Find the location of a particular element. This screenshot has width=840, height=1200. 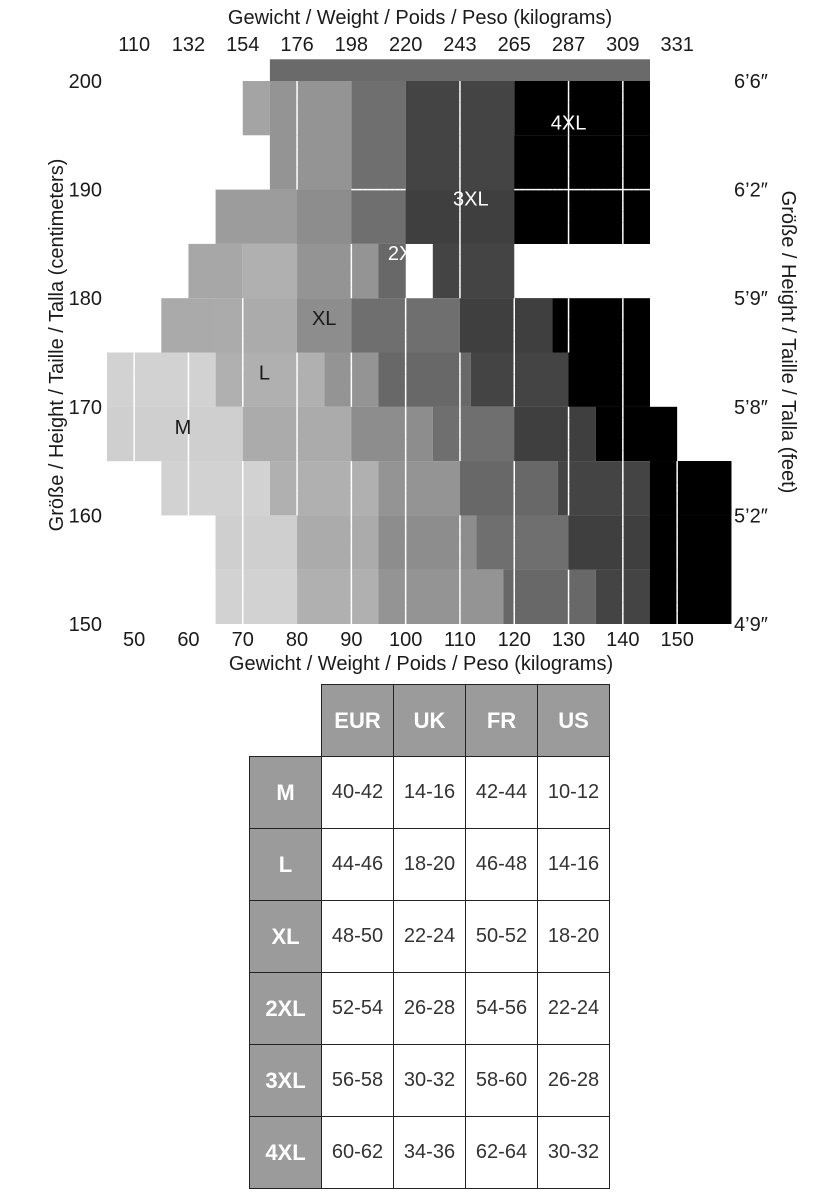

x-tick-top: 243 is located at coordinates (459, 45).